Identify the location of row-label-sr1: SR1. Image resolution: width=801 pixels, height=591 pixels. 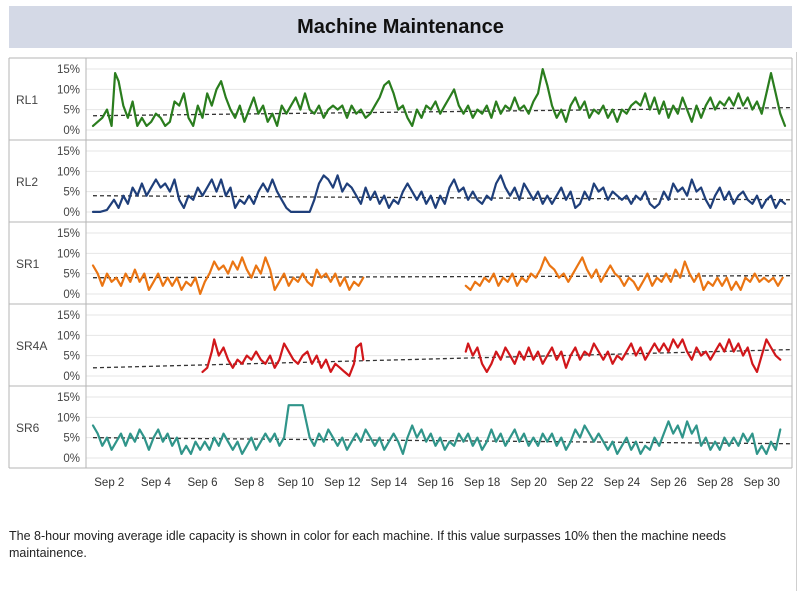
(28, 264).